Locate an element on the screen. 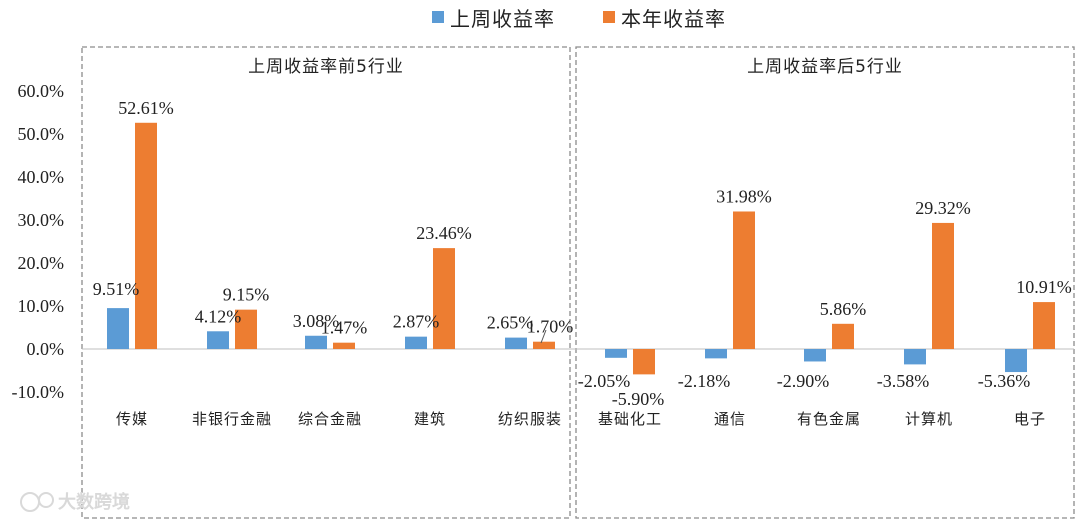  data-label: 23.46% is located at coordinates (444, 233).